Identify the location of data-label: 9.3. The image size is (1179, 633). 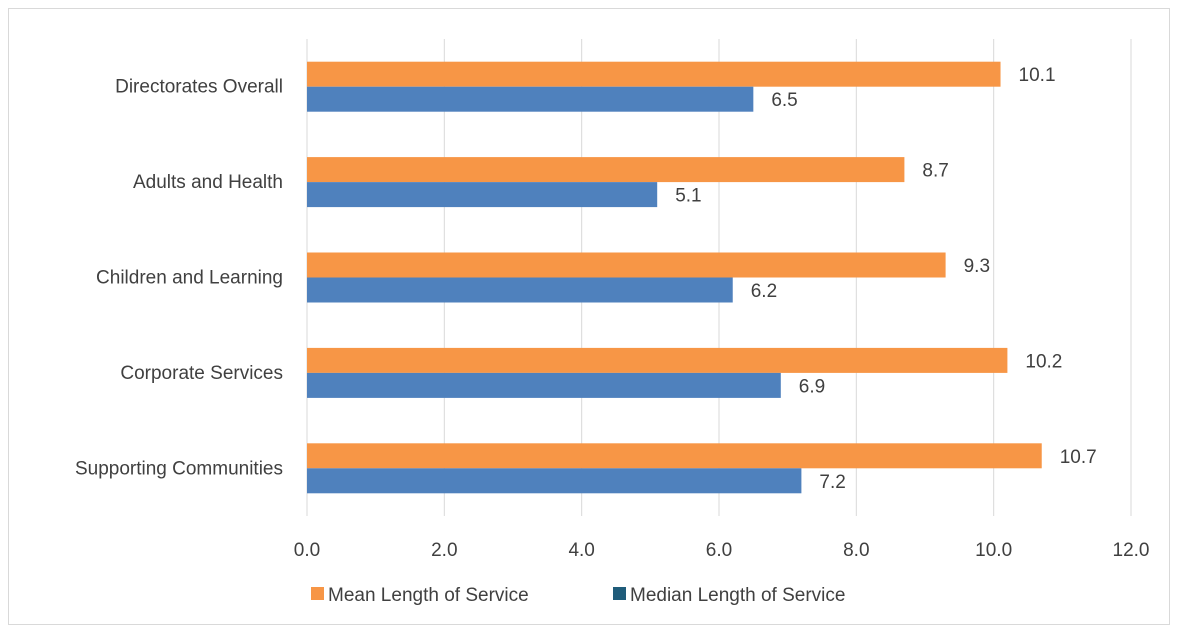
(977, 266).